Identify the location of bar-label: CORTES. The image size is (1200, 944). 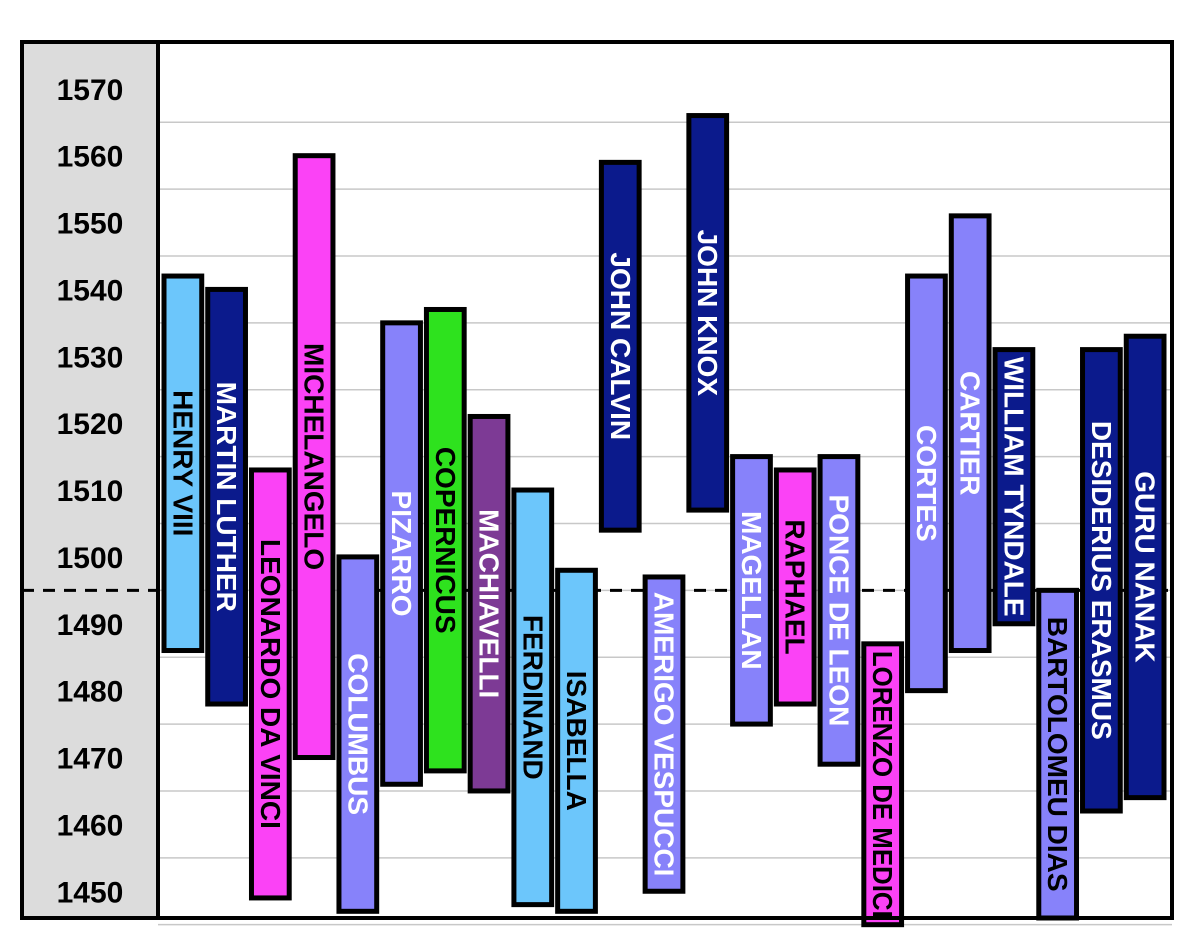
(926, 483).